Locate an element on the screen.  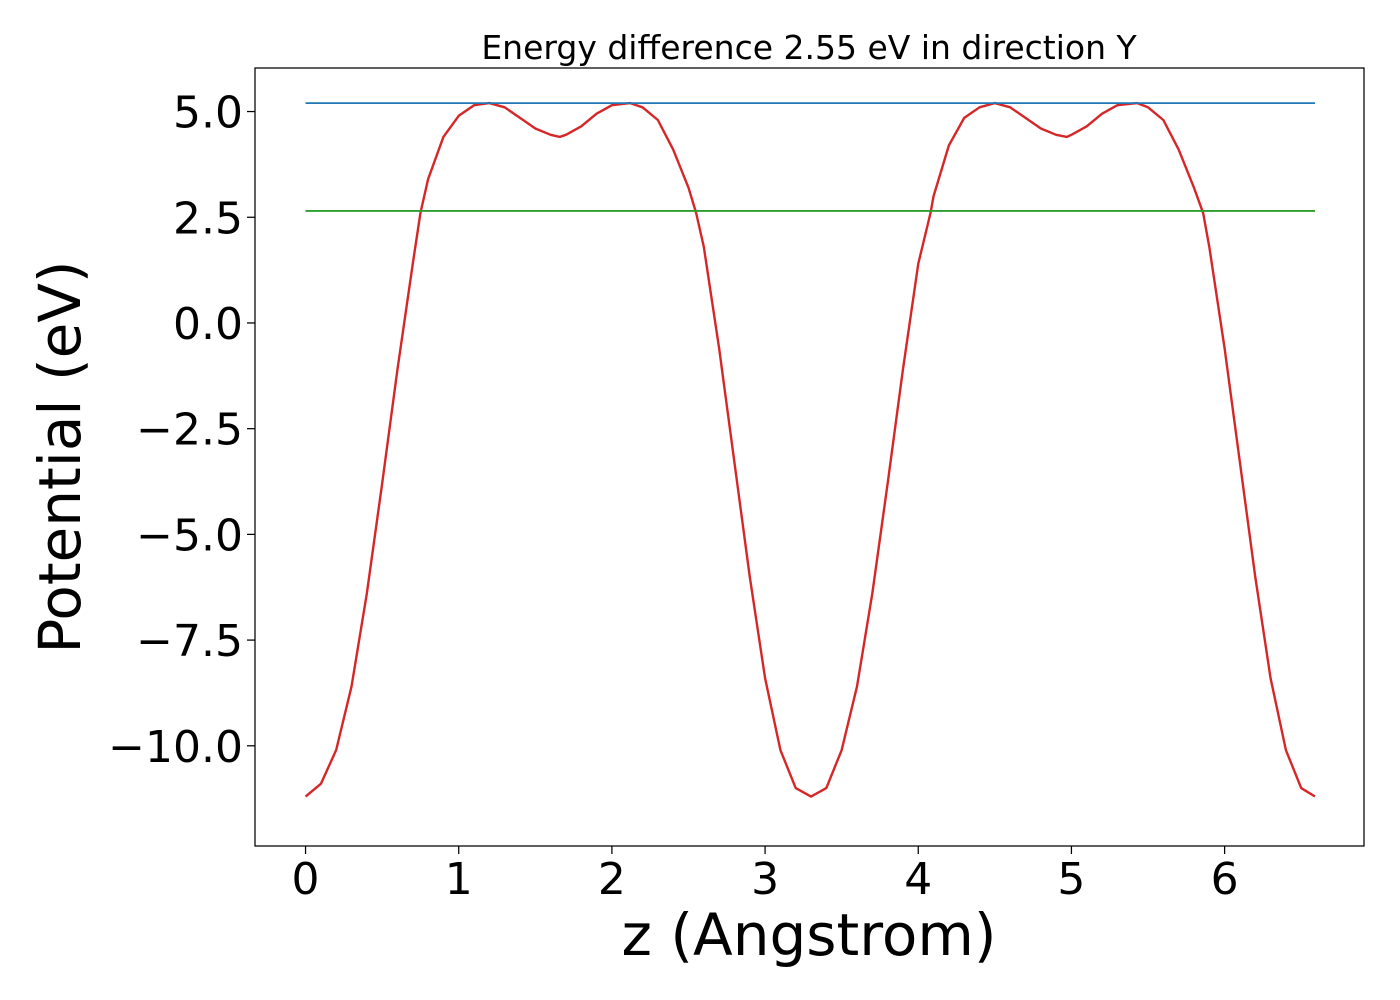
chart-title: Energy difference 2.55 eV in direction Y is located at coordinates (809, 47).